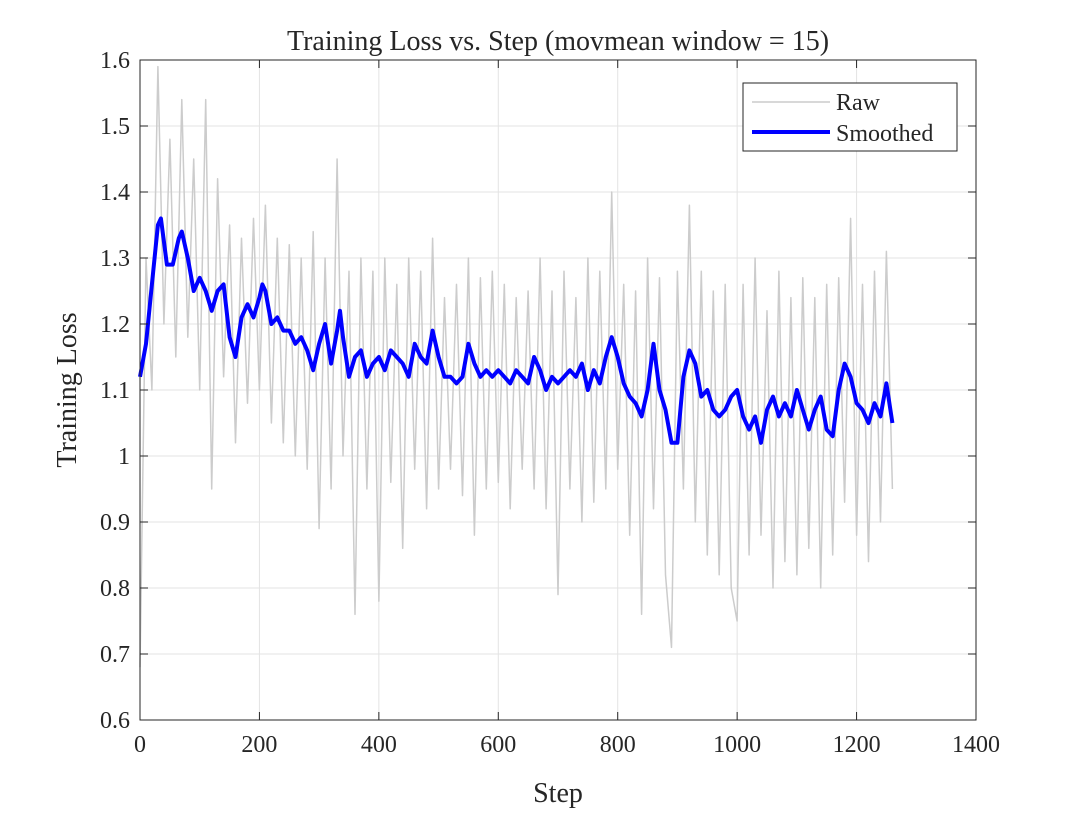 The width and height of the screenshot is (1080, 815). What do you see at coordinates (115, 193) in the screenshot?
I see `y-tick-label: 1.4` at bounding box center [115, 193].